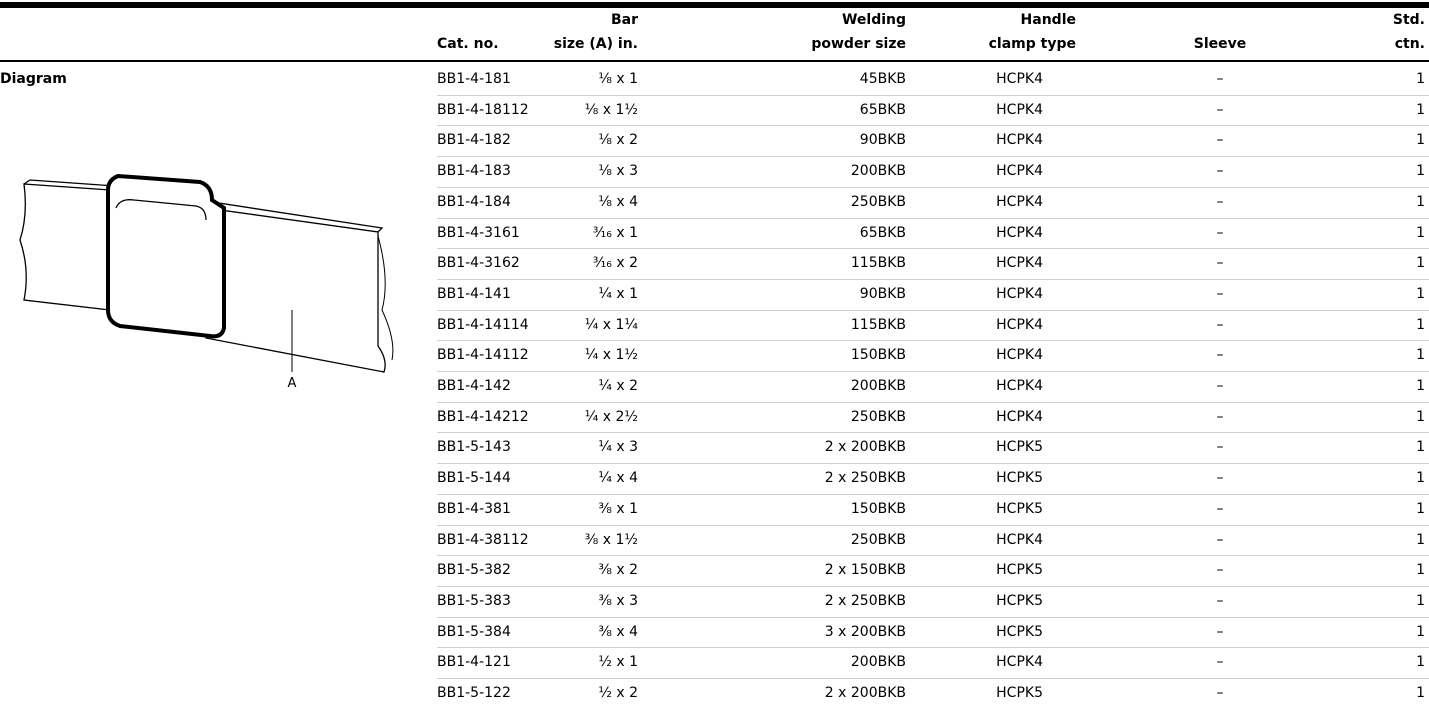 The image size is (1429, 710). Describe the element at coordinates (474, 386) in the screenshot. I see `table-cell: BB1-4-142` at that location.